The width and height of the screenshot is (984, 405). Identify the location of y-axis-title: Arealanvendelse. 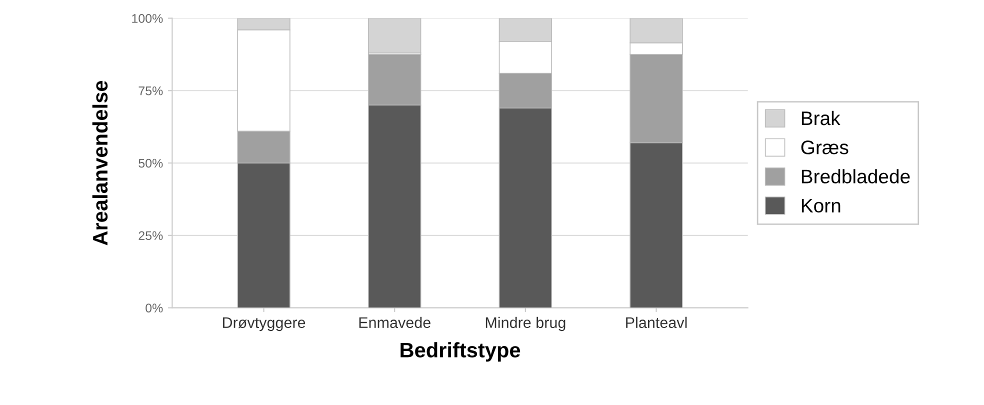
(100, 163).